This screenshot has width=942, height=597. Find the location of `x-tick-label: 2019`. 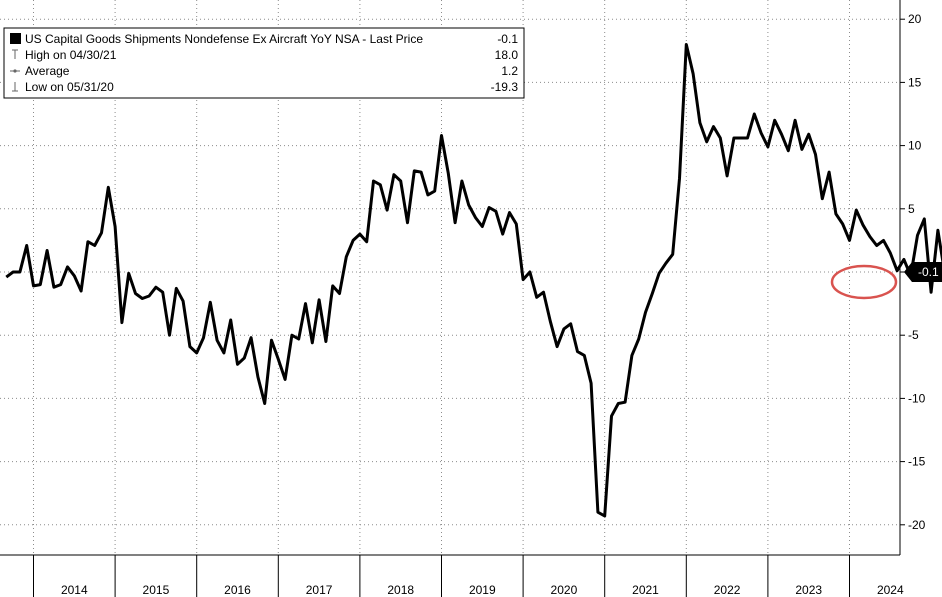

x-tick-label: 2019 is located at coordinates (482, 590).